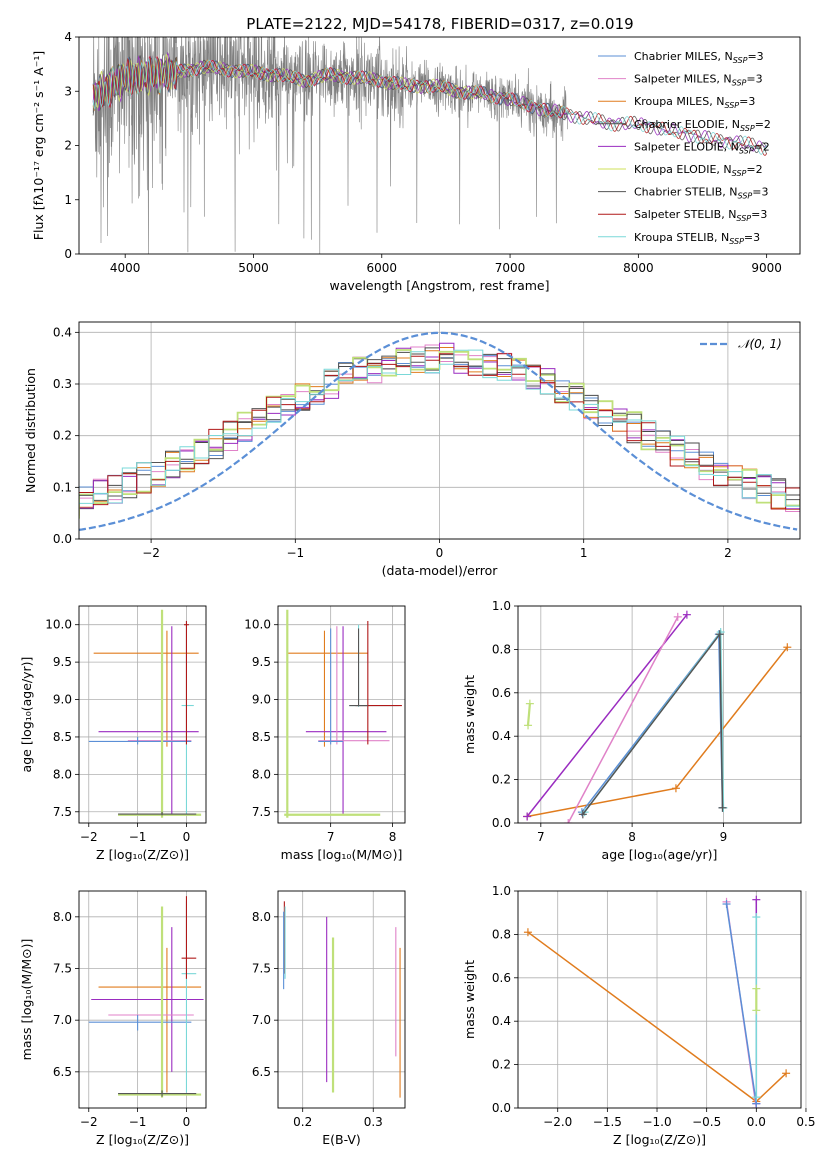  I want to click on x-tick-label: 2, so click(728, 553).